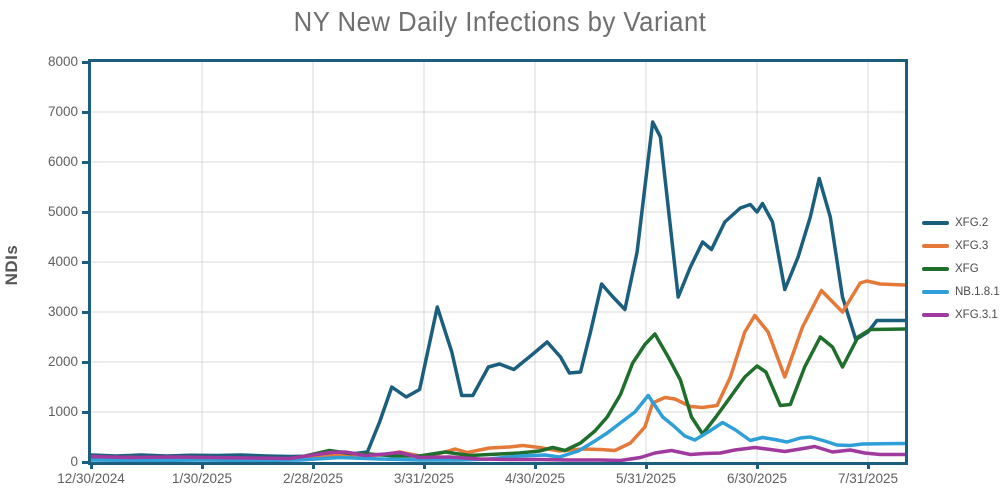  What do you see at coordinates (757, 478) in the screenshot?
I see `x-tick-label: 6/30/2025` at bounding box center [757, 478].